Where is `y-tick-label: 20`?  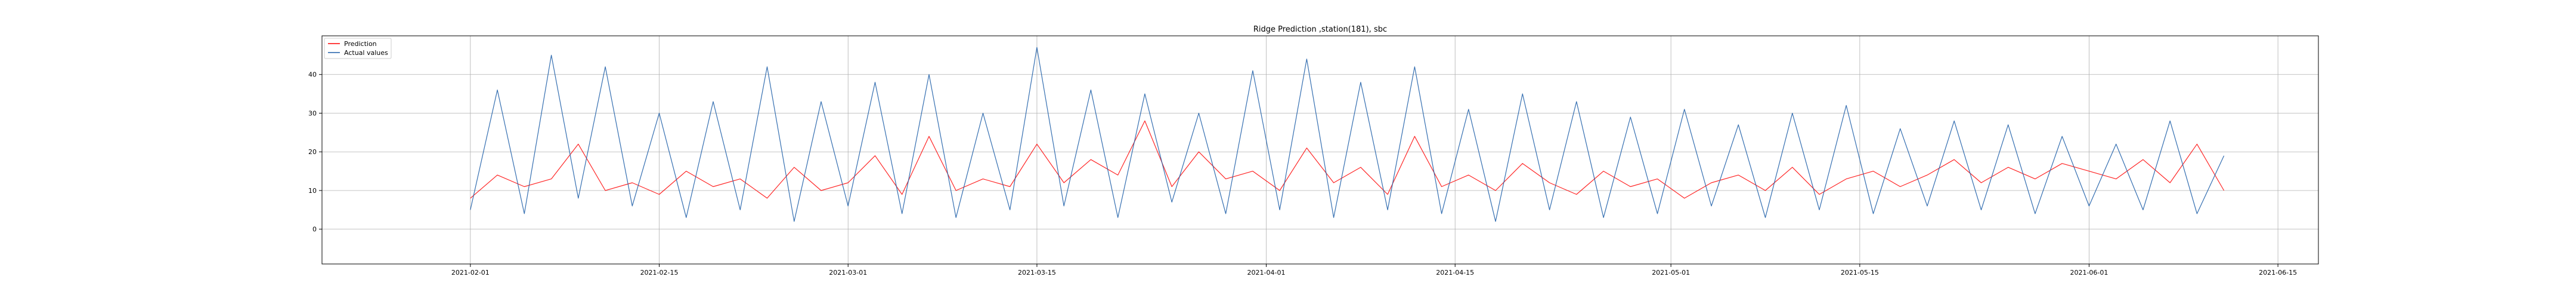 y-tick-label: 20 is located at coordinates (312, 152).